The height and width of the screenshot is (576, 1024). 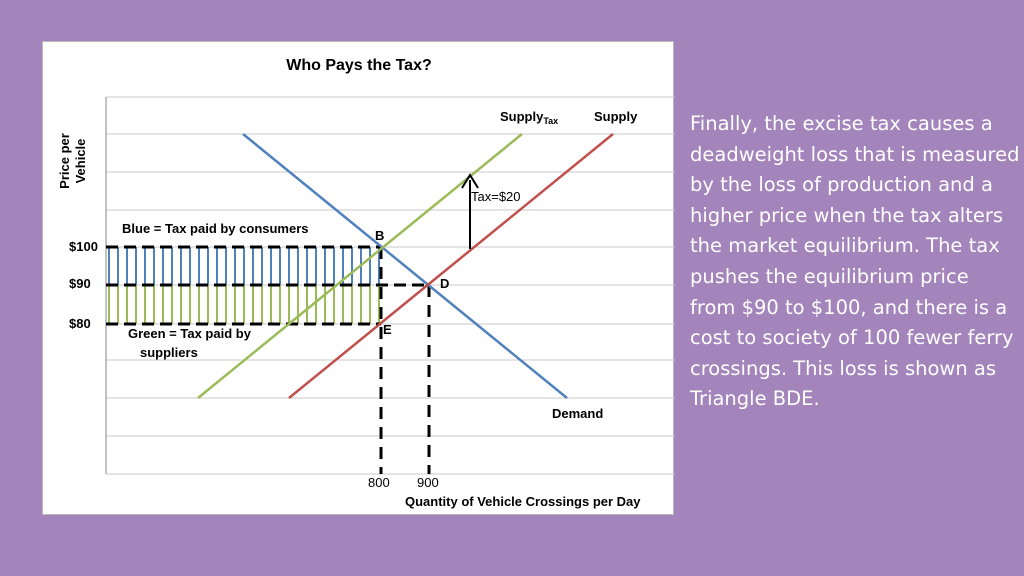 What do you see at coordinates (80, 323) in the screenshot?
I see `y-tick-80: $80` at bounding box center [80, 323].